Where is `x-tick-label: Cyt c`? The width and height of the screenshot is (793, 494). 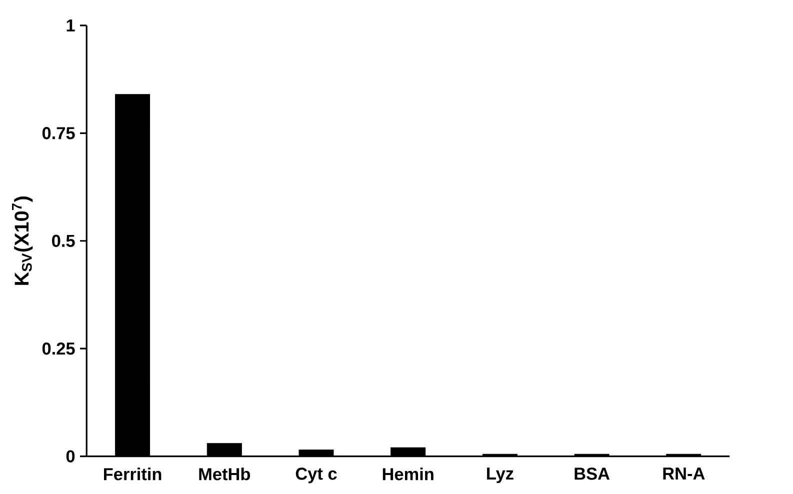
x-tick-label: Cyt c is located at coordinates (316, 476).